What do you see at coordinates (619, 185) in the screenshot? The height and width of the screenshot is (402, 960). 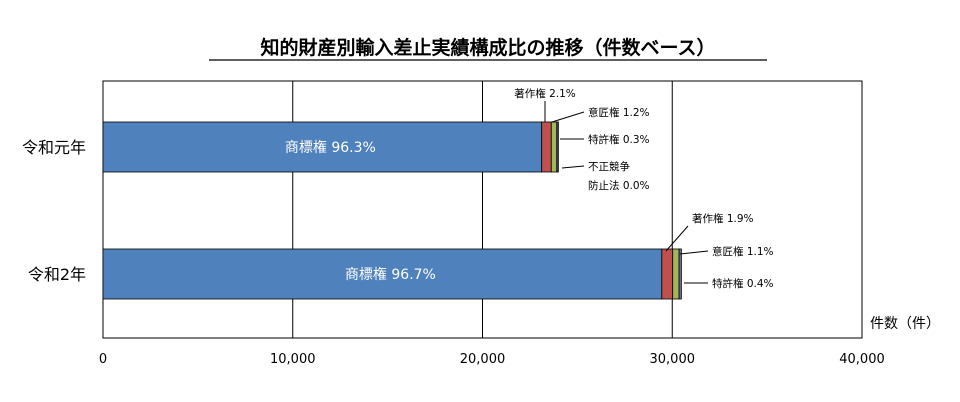 I see `annotation-label: 防止法 0.0%` at bounding box center [619, 185].